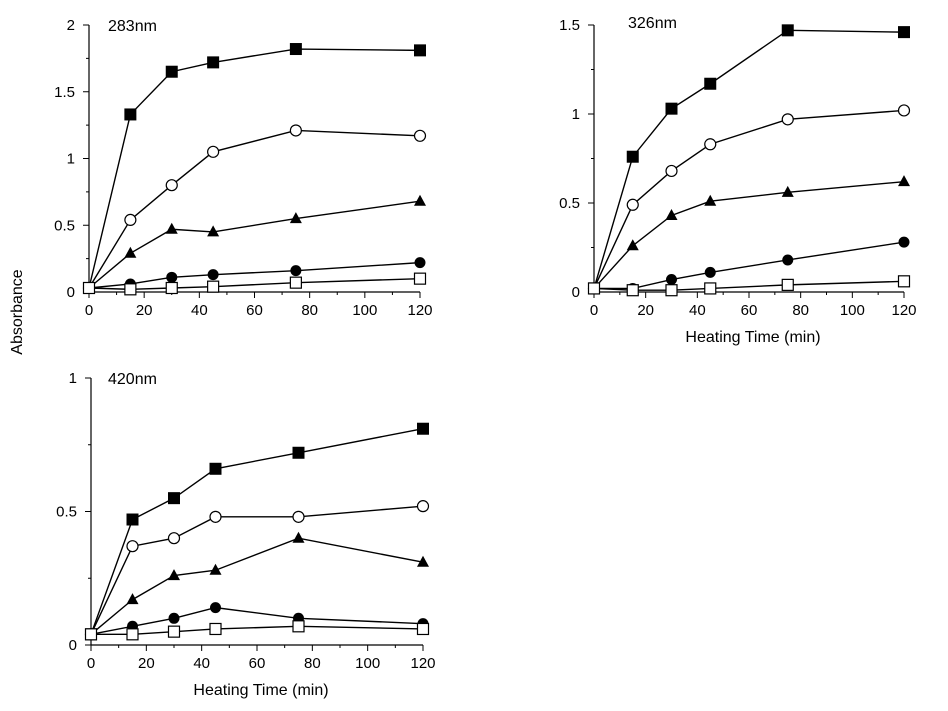  What do you see at coordinates (71, 25) in the screenshot?
I see `y-tick-label: 2` at bounding box center [71, 25].